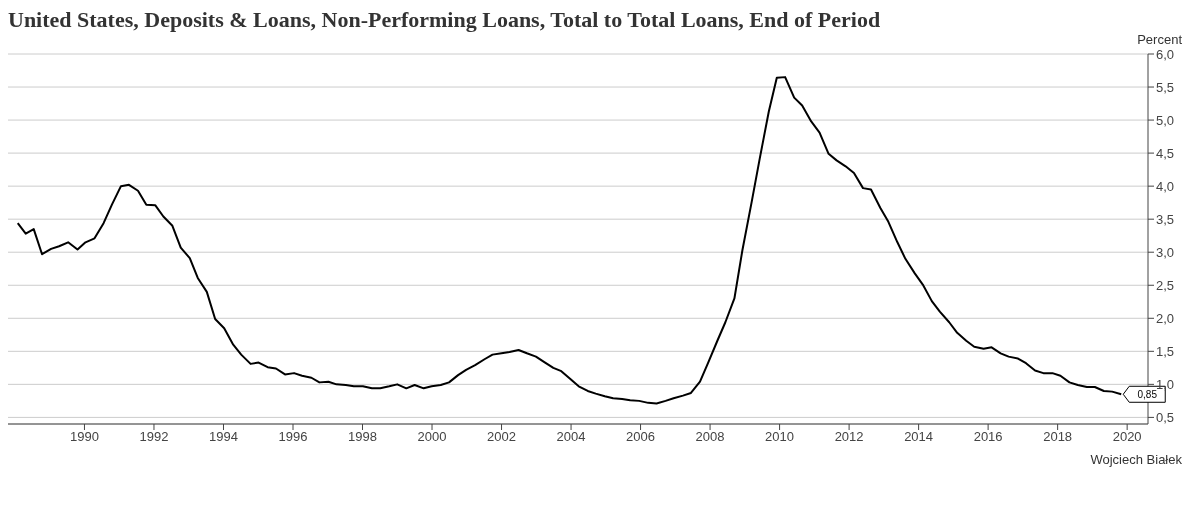 The width and height of the screenshot is (1200, 520). What do you see at coordinates (1165, 418) in the screenshot?
I see `y-tick-label: 0,5` at bounding box center [1165, 418].